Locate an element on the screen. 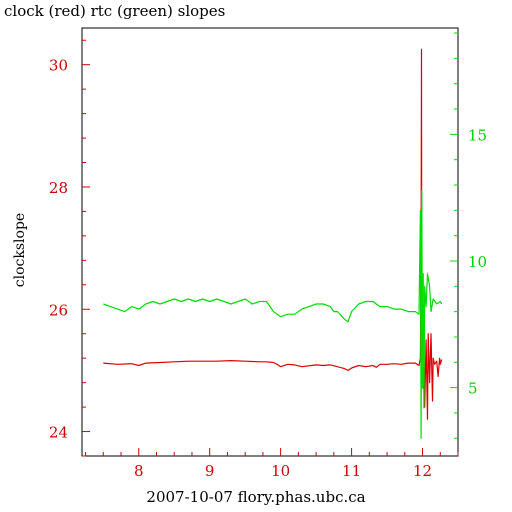 Image resolution: width=512 pixels, height=512 pixels. left-axis: 24 26 28 30 is located at coordinates (69, 248).